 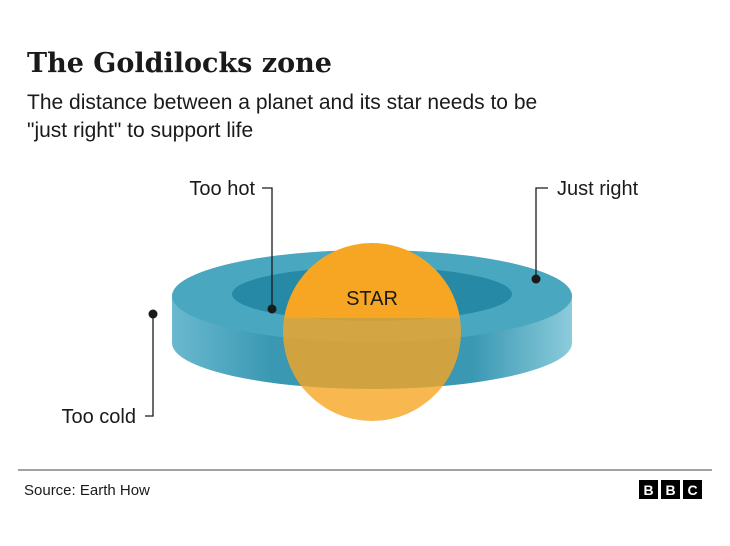 I want to click on title: The Goldilocks zone, so click(x=179, y=63).